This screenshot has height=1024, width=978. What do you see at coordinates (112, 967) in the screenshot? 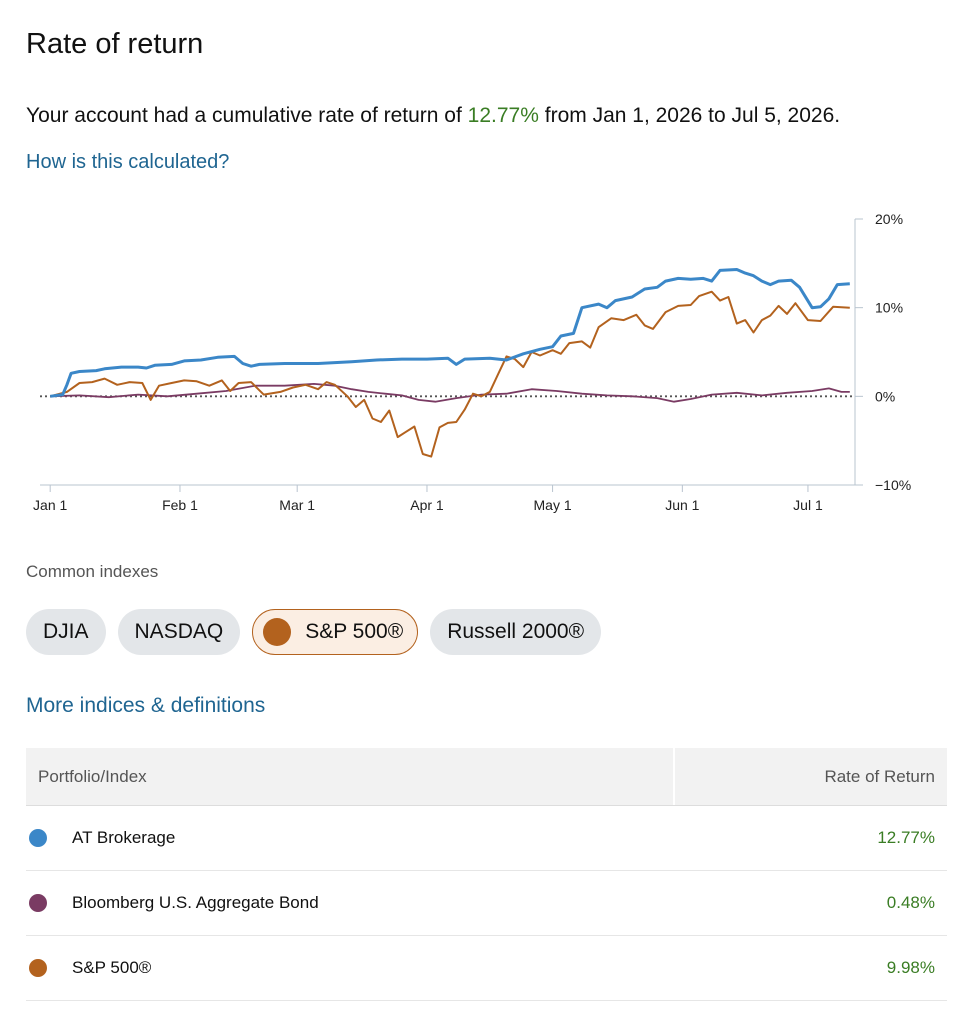
I see `row-name: S&P 500®` at bounding box center [112, 967].